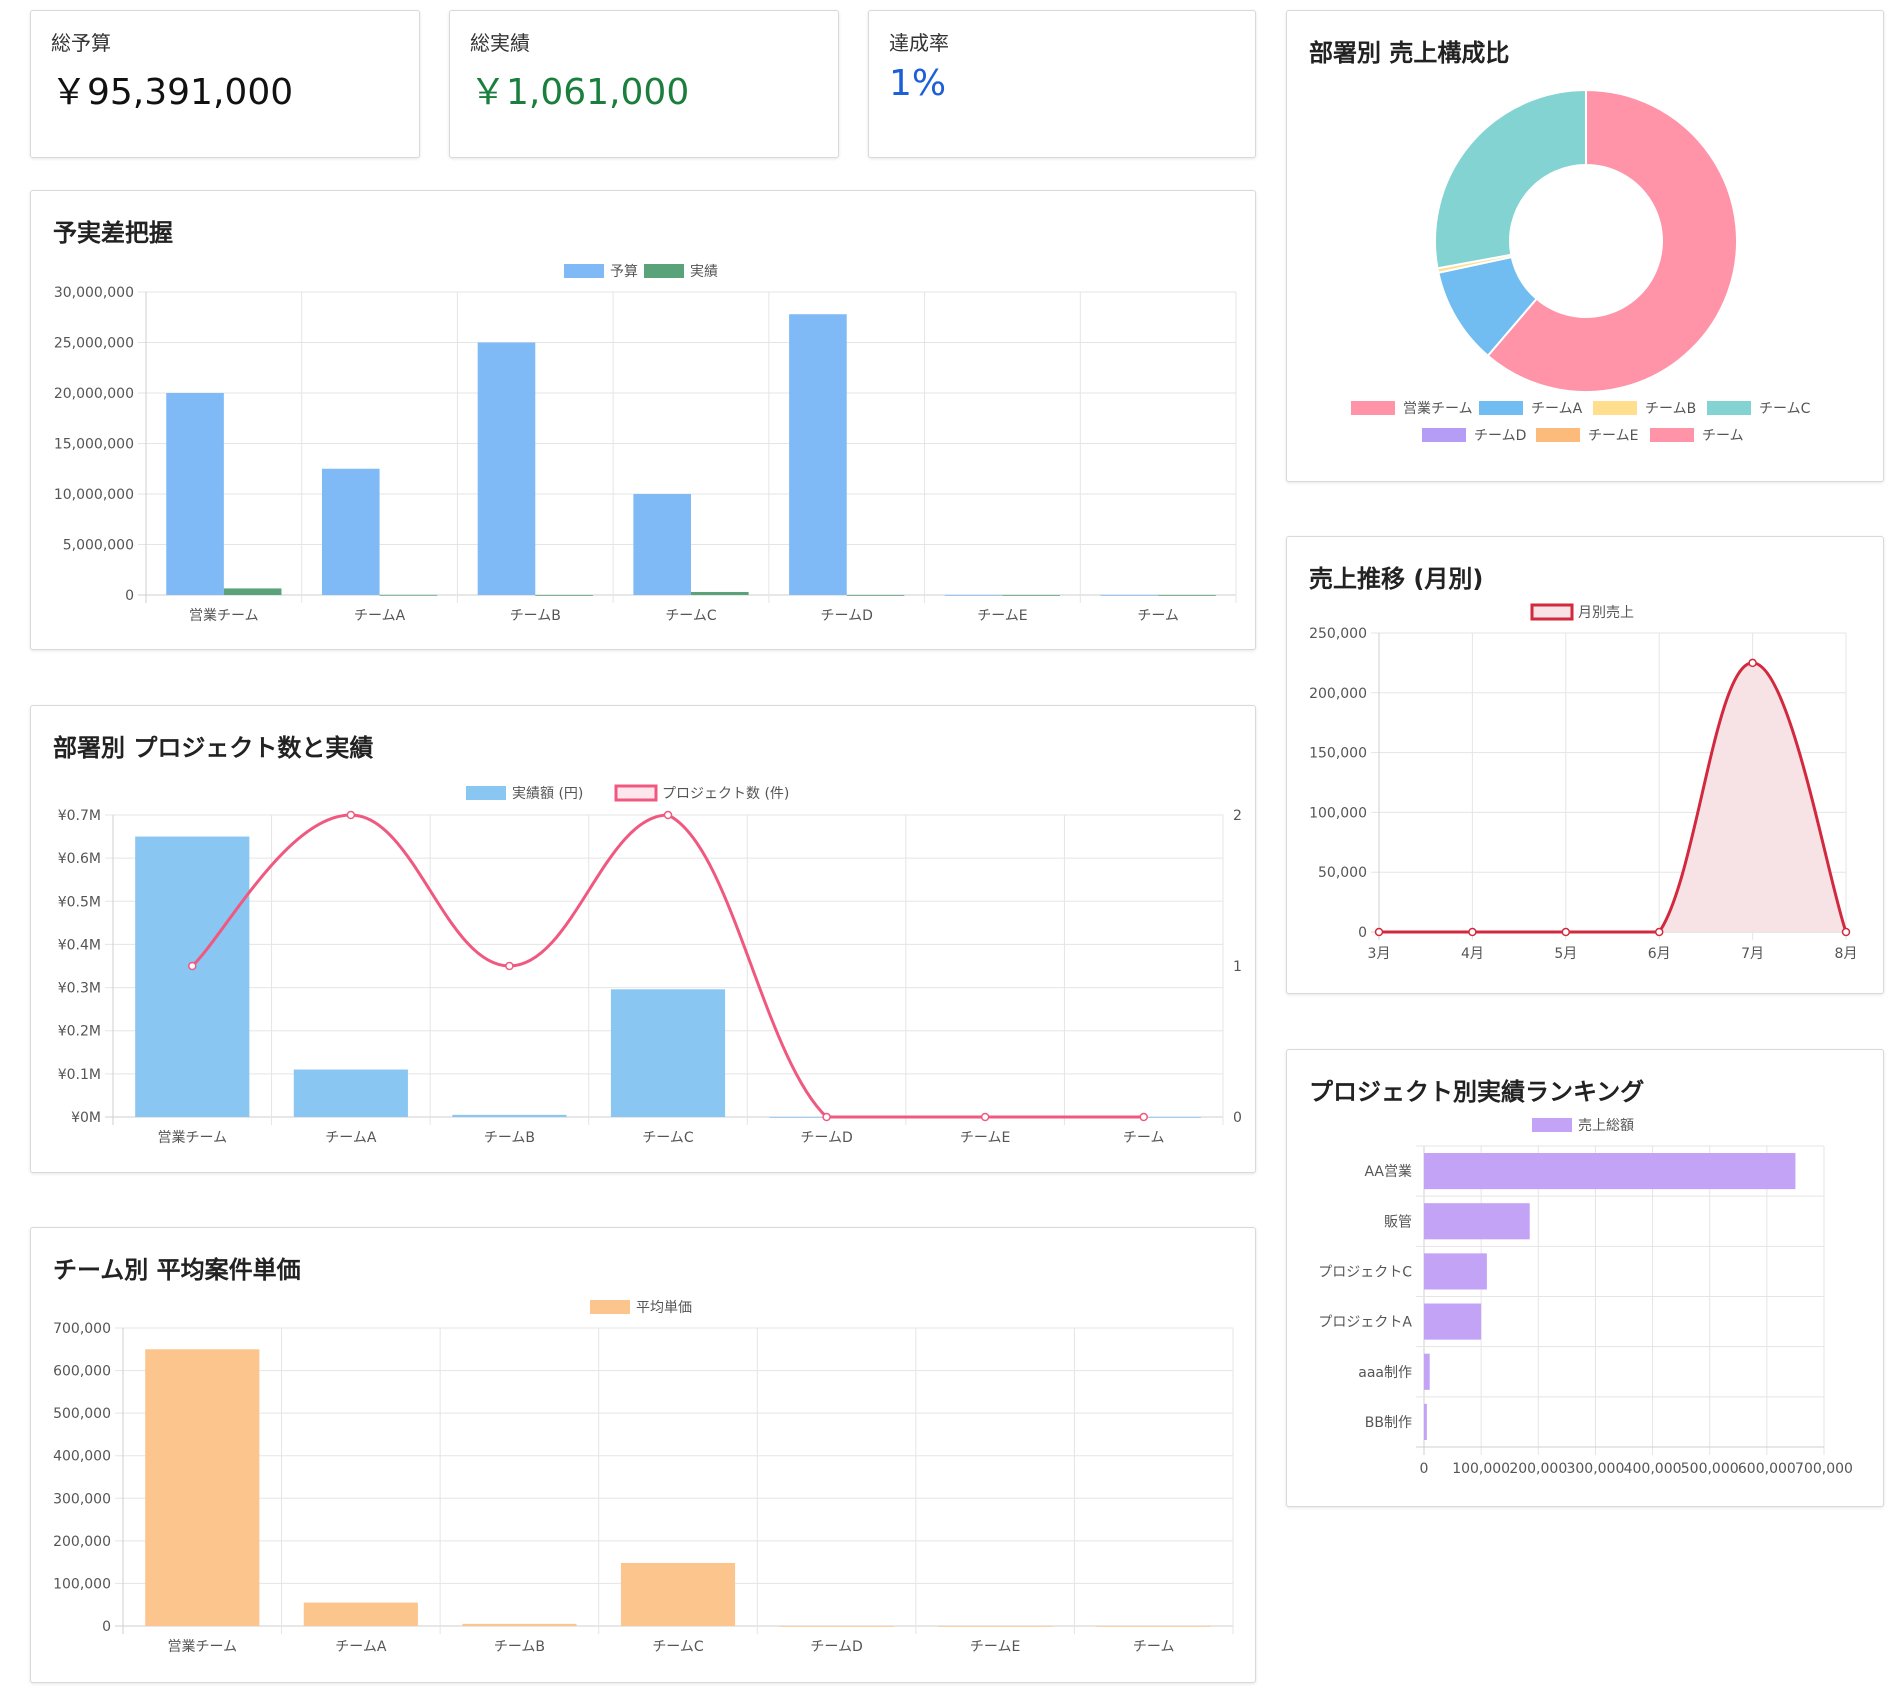 Image resolution: width=1898 pixels, height=1686 pixels. What do you see at coordinates (1438, 409) in the screenshot?
I see `legend-label: 営業チーム` at bounding box center [1438, 409].